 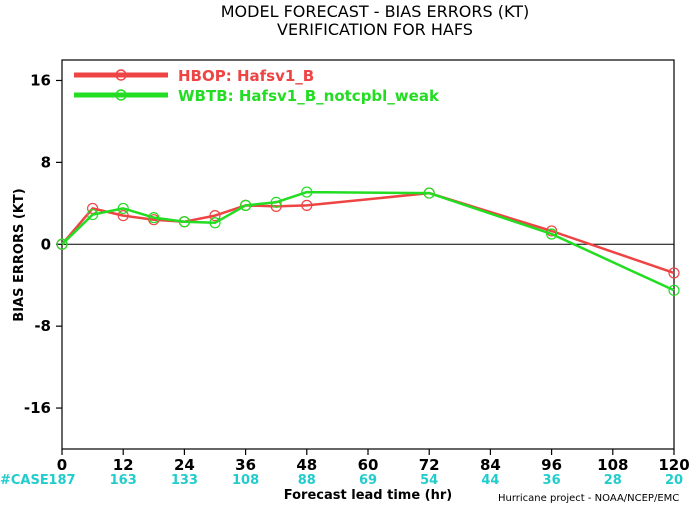 I want to click on x-tick-label: 48, so click(x=306, y=465).